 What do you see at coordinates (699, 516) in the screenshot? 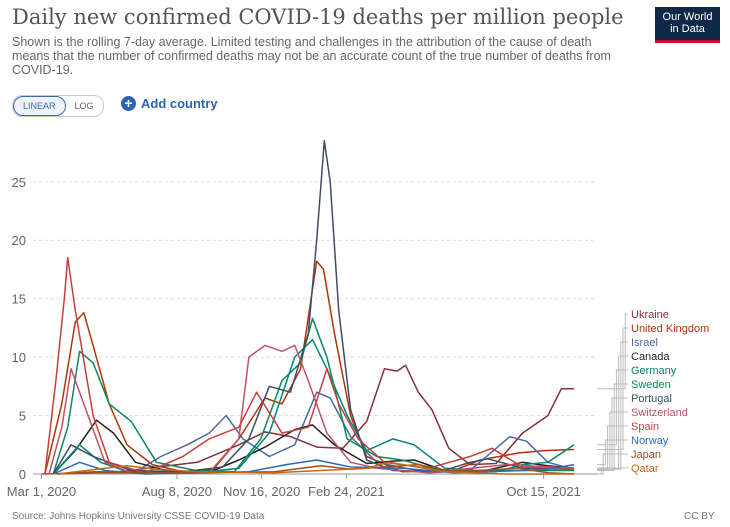
I see `license-link: CC BY` at bounding box center [699, 516].